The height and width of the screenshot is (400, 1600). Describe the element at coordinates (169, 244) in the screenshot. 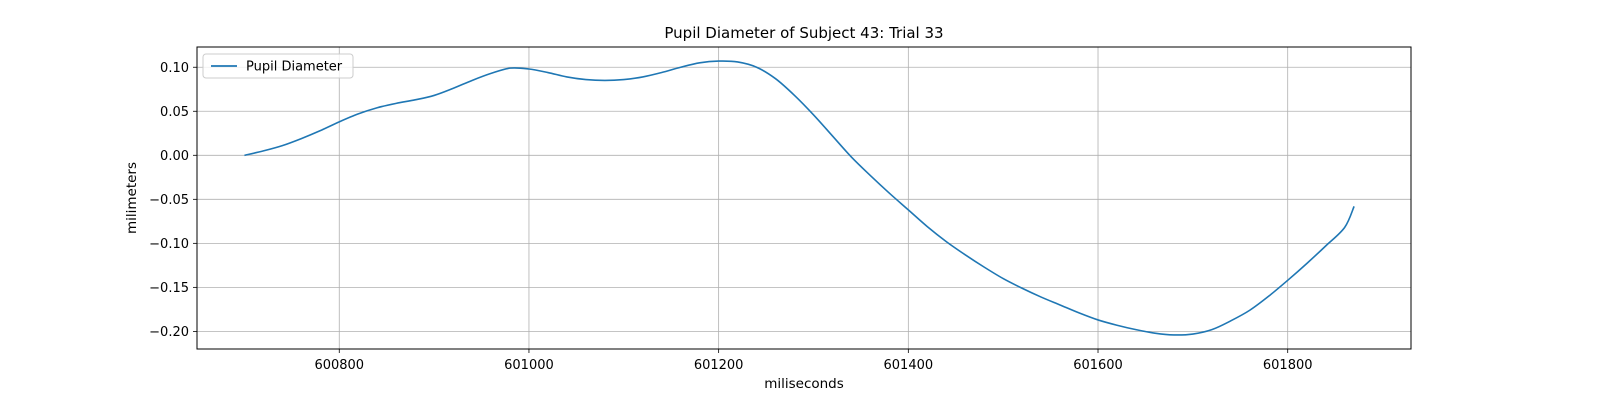

I see `y-tick-label: −0.10` at that location.